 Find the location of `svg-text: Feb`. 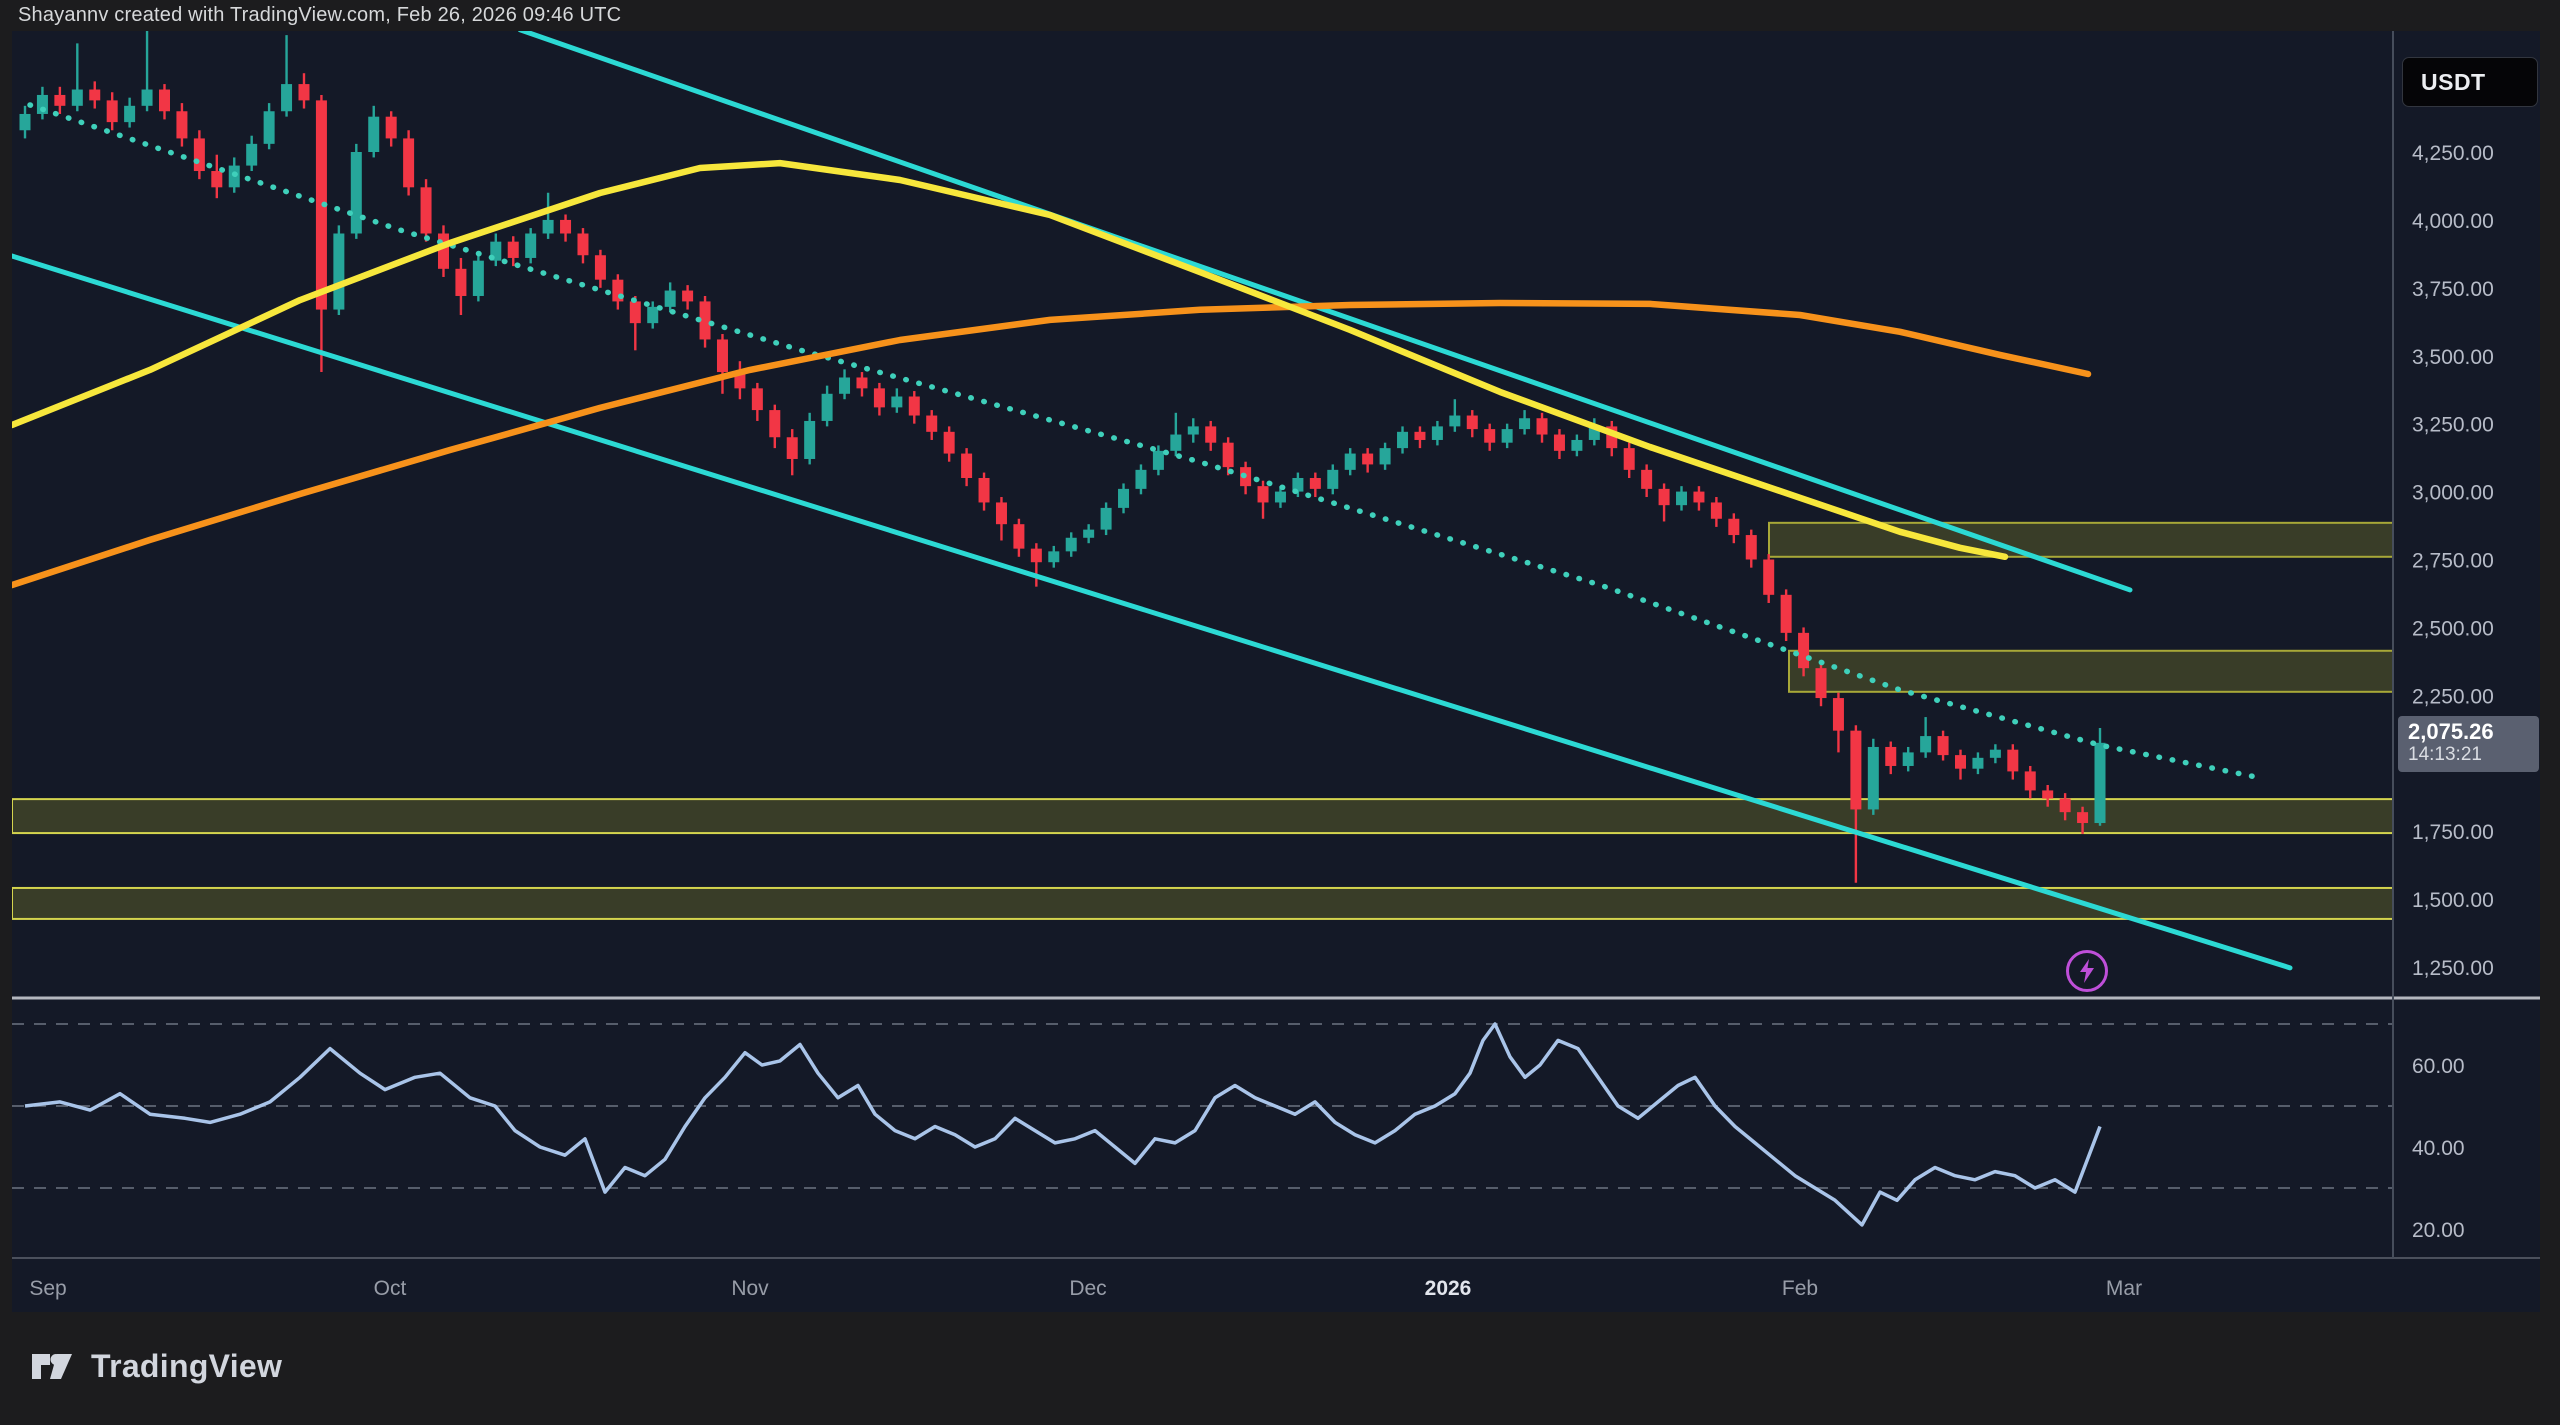

svg-text: Feb is located at coordinates (1800, 1288).